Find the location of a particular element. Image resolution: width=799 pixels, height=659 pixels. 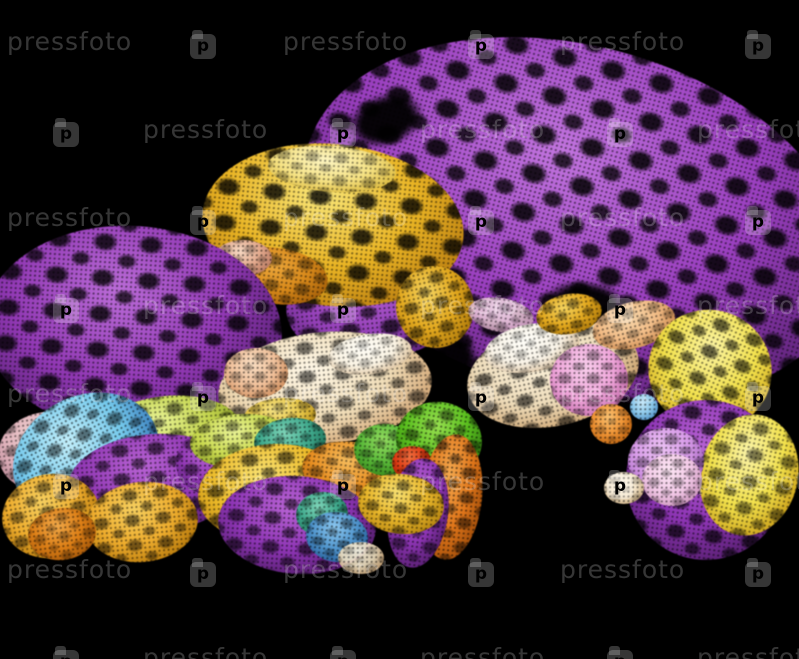

cream-spot-right is located at coordinates (624, 488).